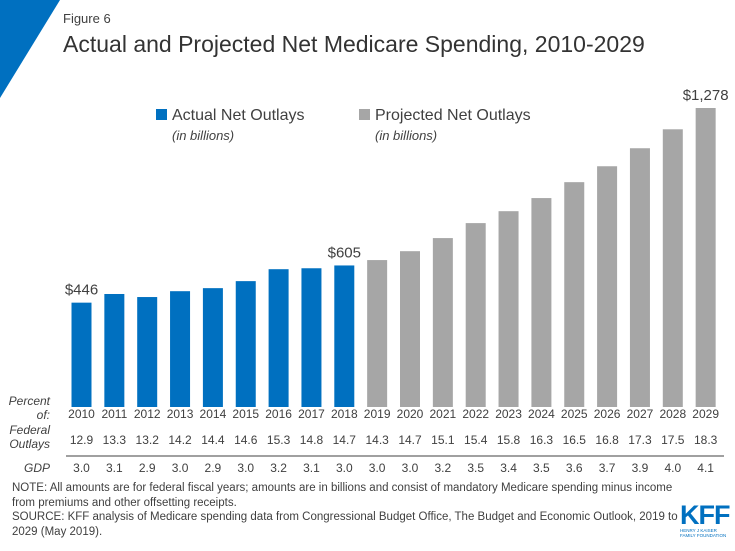  Describe the element at coordinates (607, 440) in the screenshot. I see `federal-outlays-value: 16.8` at that location.